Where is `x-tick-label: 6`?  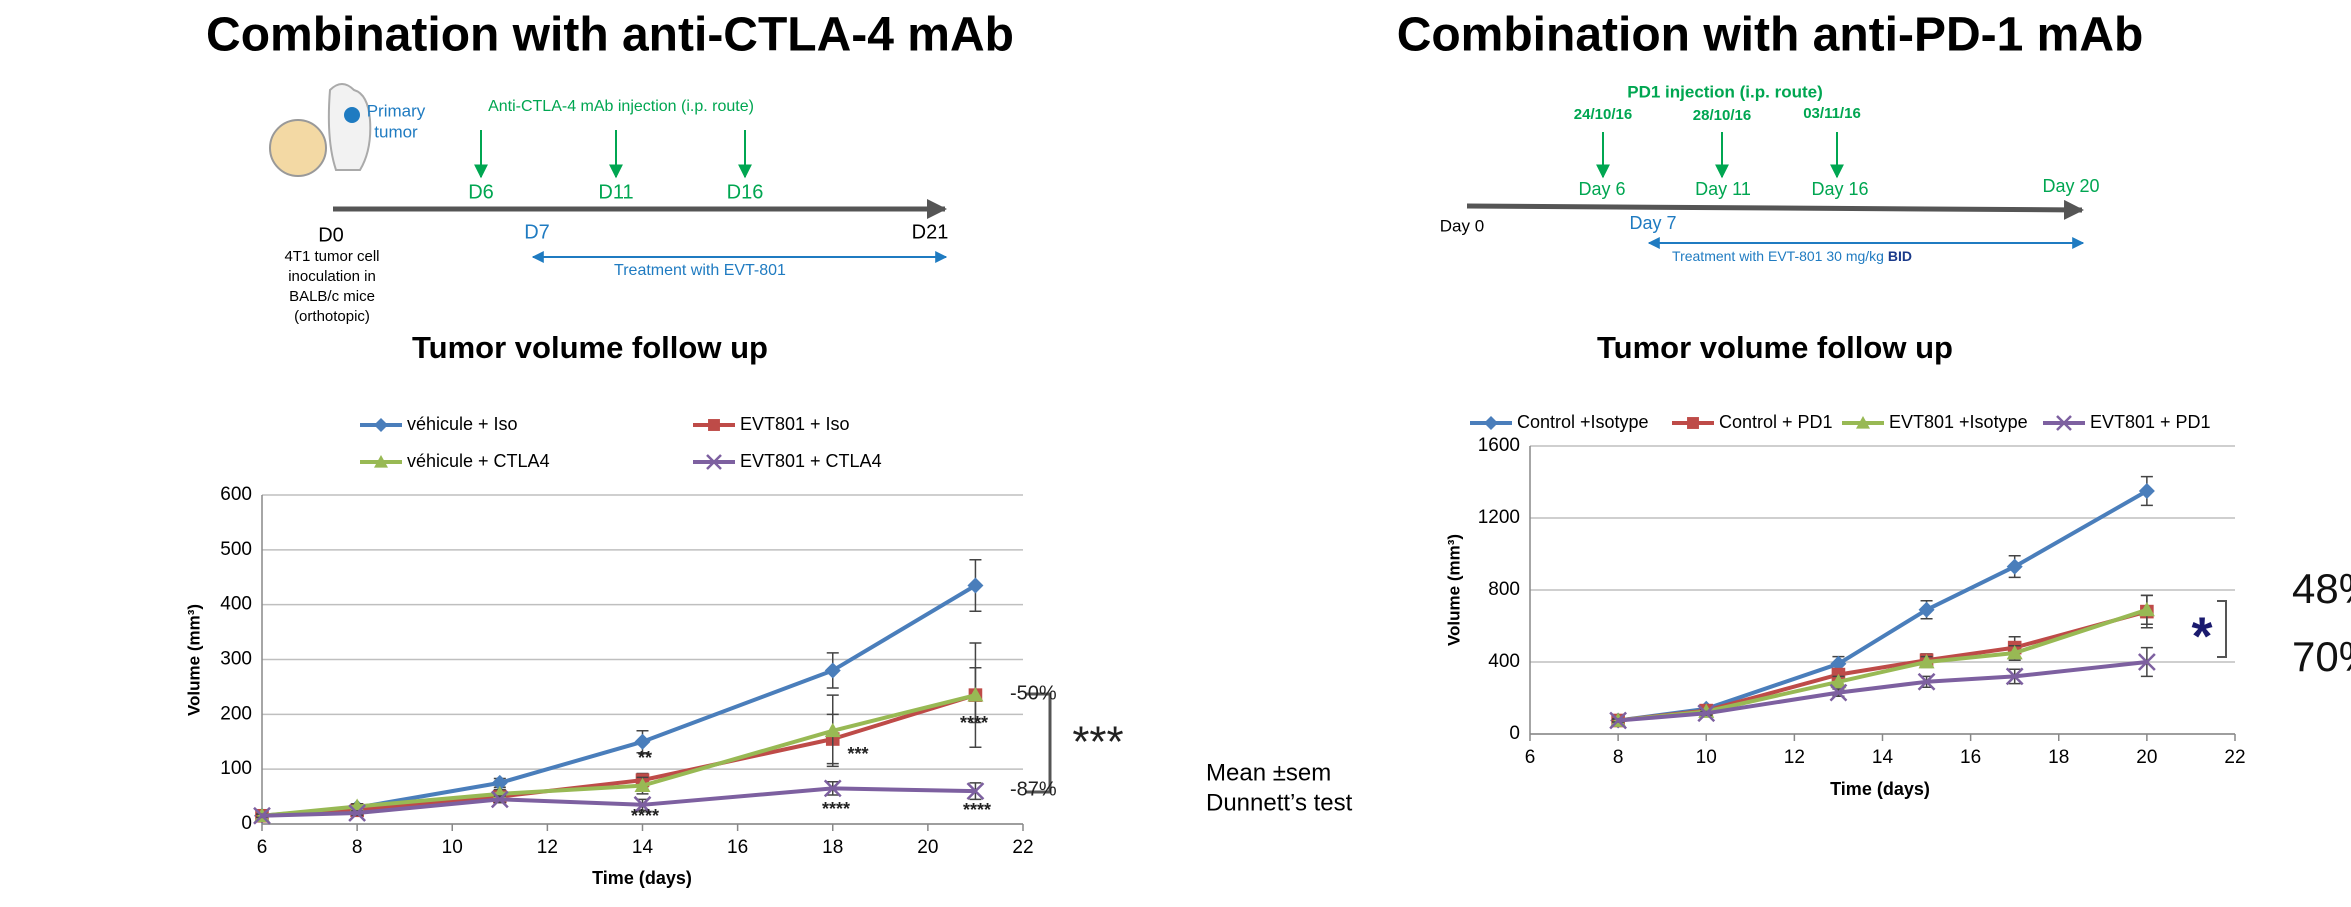
x-tick-label: 6 is located at coordinates (1530, 757).